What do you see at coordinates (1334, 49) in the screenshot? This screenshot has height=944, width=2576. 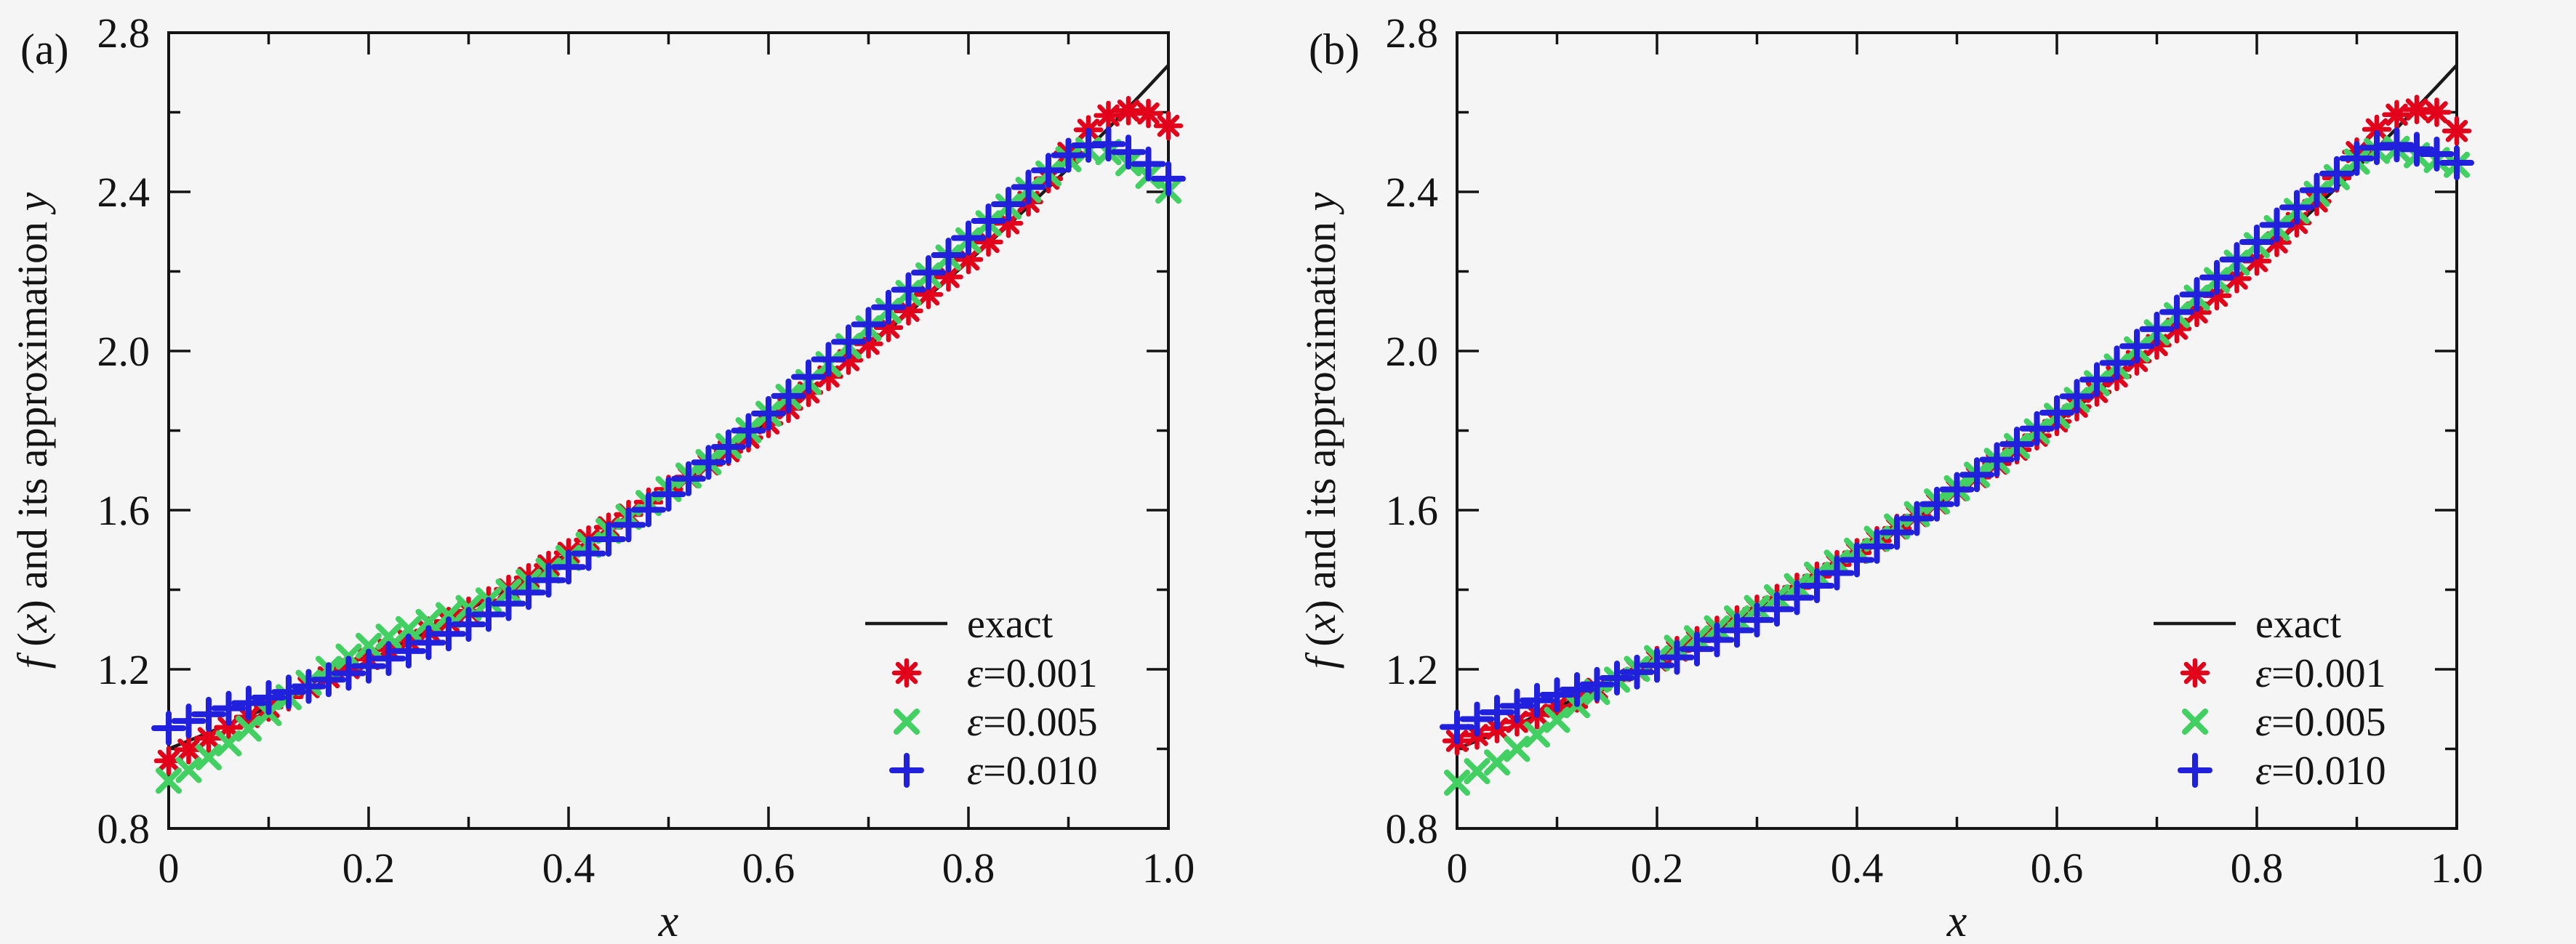 I see `panel-tag: (b)` at bounding box center [1334, 49].